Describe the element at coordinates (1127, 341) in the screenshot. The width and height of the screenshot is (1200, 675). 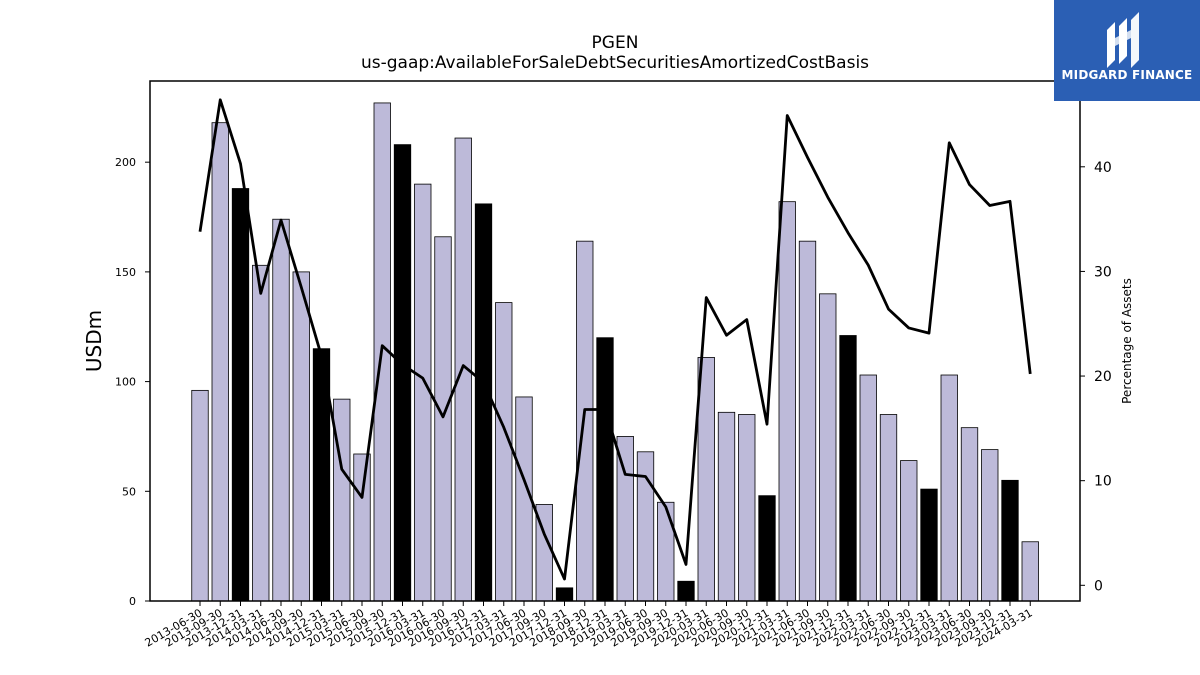
I see `y-axis-label-right: Percentage of Assets` at that location.